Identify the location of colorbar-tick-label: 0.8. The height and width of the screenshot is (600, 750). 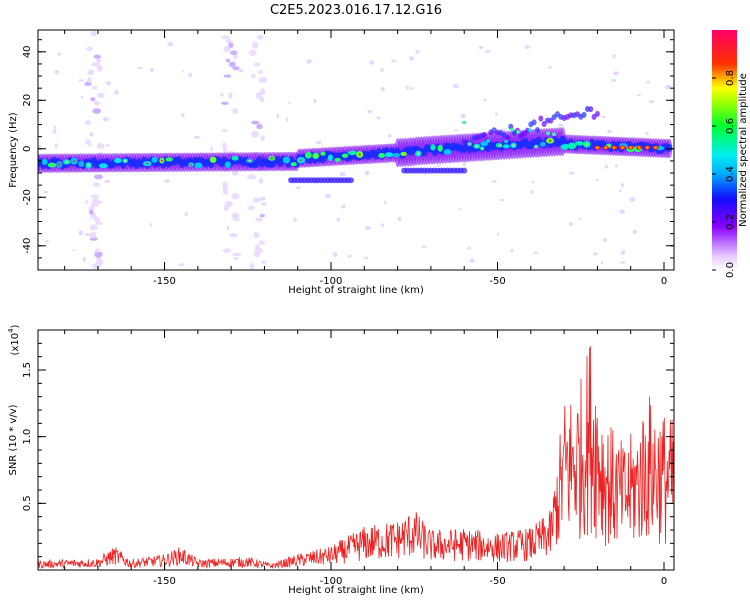
(730, 78).